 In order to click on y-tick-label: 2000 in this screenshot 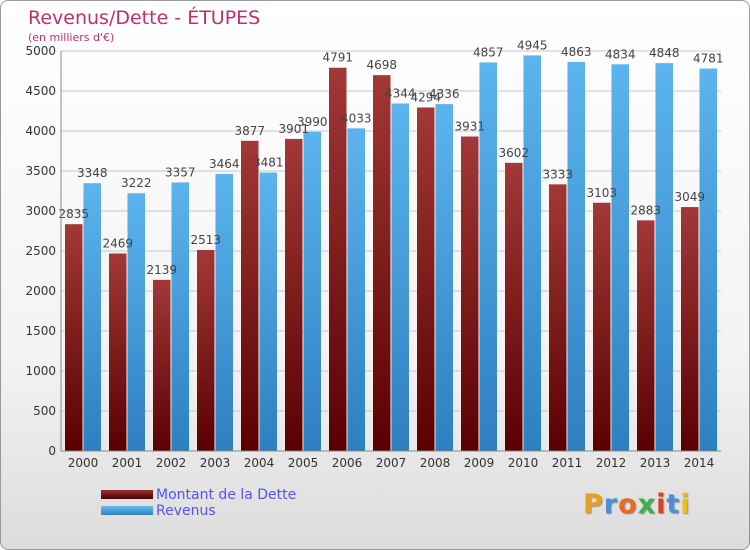, I will do `click(40, 291)`.